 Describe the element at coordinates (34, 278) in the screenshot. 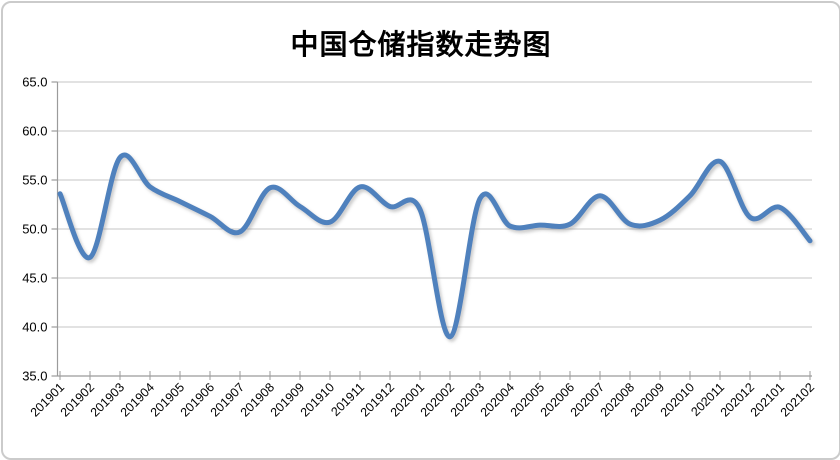

I see `y-tick-label: 45.0` at that location.